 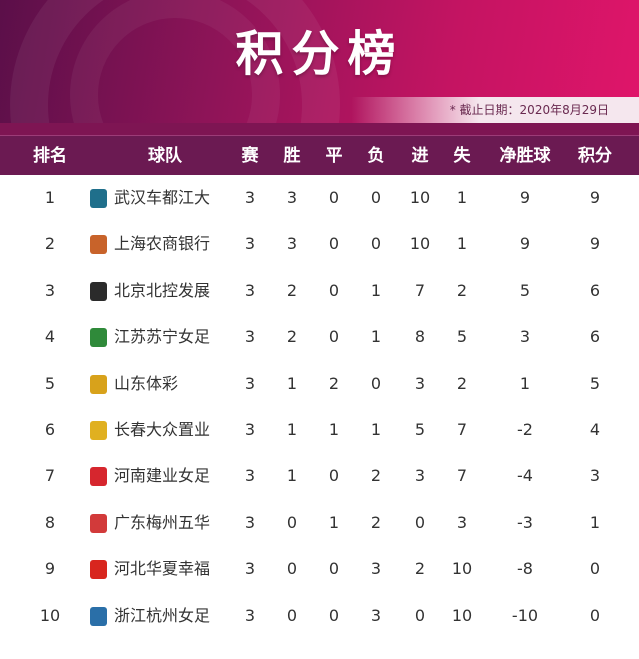 I want to click on hebei-badge-icon, so click(x=98, y=570).